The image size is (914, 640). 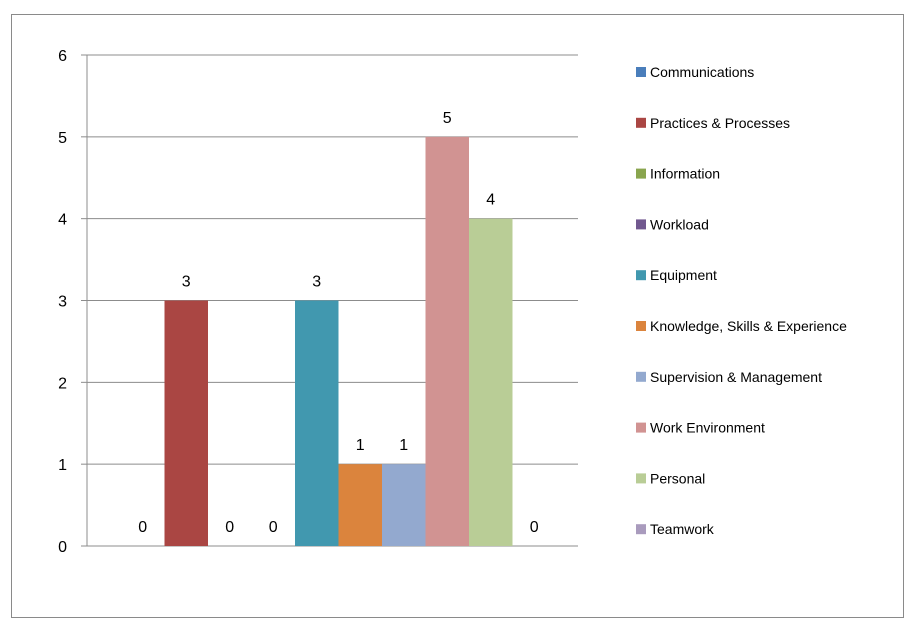 I want to click on legend-label: Communications, so click(x=702, y=72).